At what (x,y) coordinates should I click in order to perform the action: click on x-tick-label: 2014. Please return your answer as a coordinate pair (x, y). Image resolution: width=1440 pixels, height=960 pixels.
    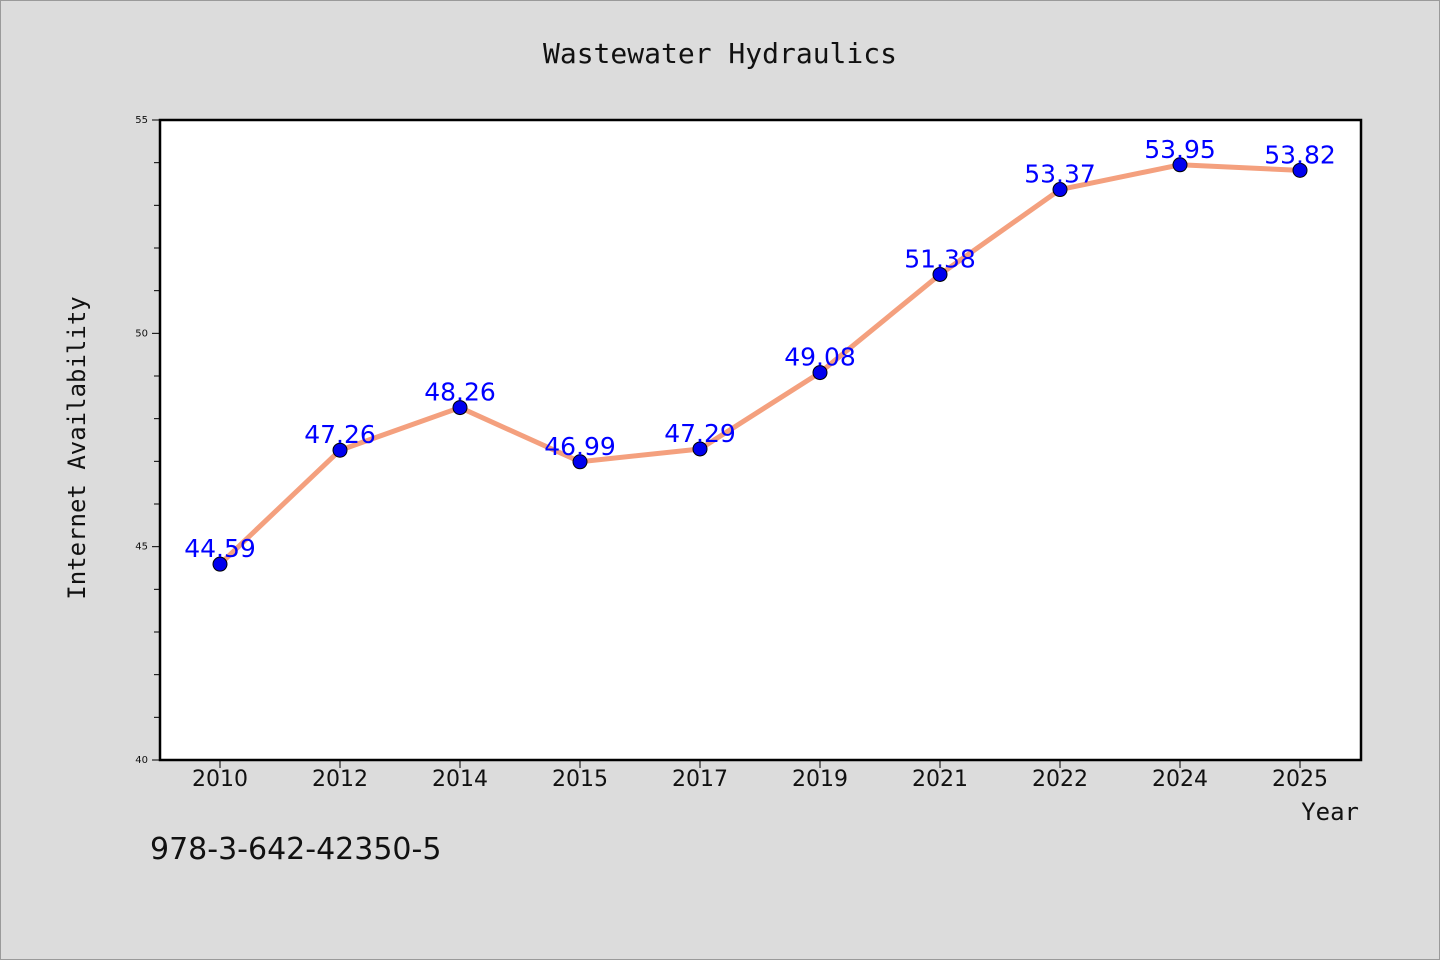
    Looking at the image, I should click on (460, 779).